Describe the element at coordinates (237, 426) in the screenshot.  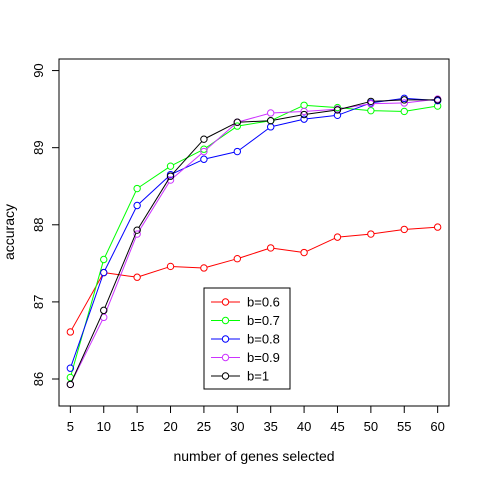
I see `x-tick-label: 30` at that location.